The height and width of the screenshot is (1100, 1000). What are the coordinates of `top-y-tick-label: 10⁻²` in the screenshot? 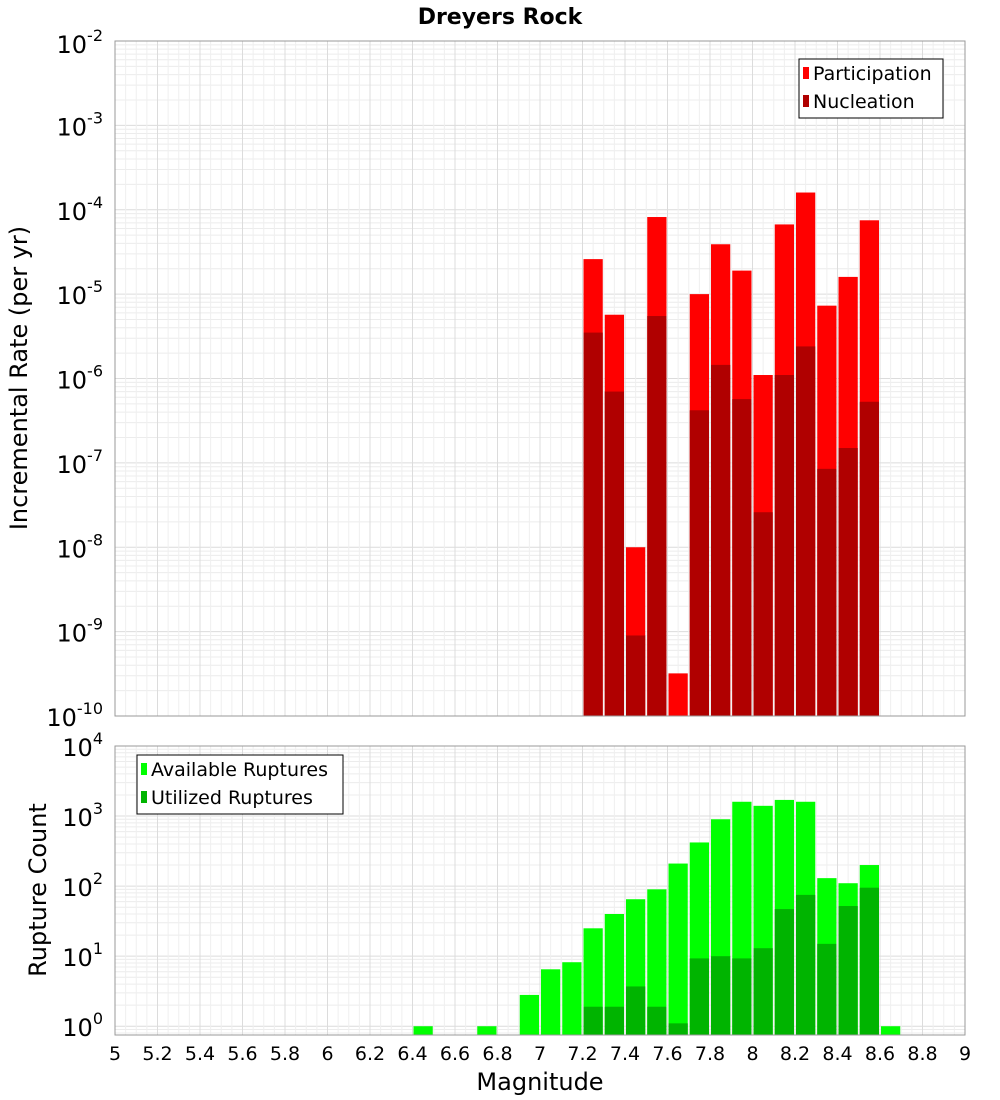 It's located at (80, 42).